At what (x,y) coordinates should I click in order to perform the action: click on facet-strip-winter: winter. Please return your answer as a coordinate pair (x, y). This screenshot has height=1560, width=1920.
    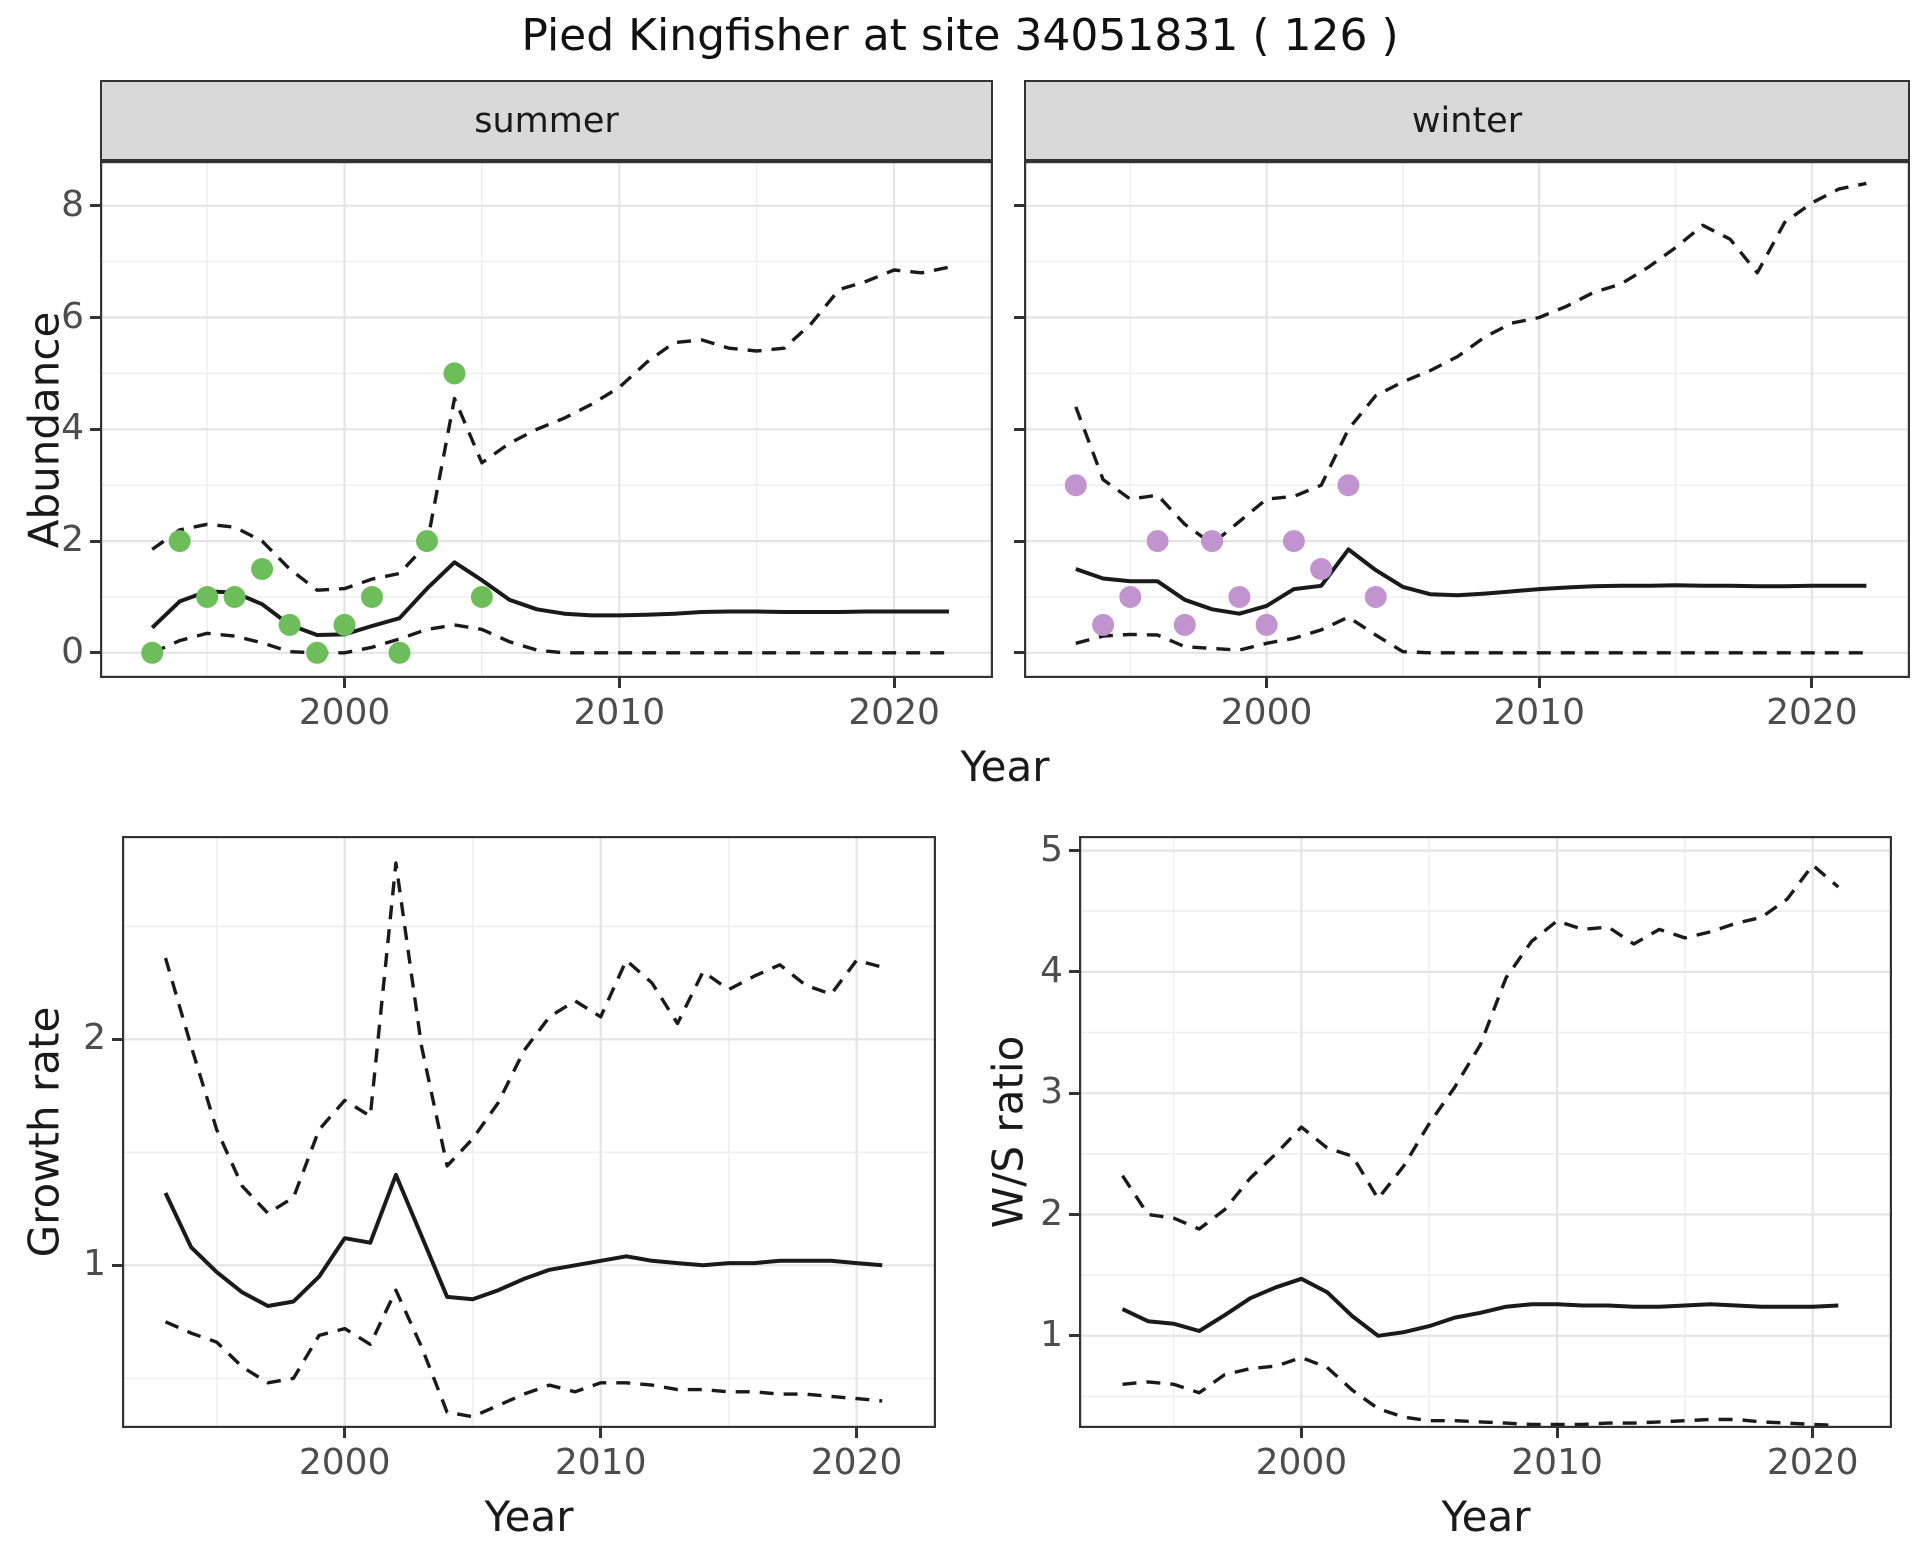
    Looking at the image, I should click on (1467, 120).